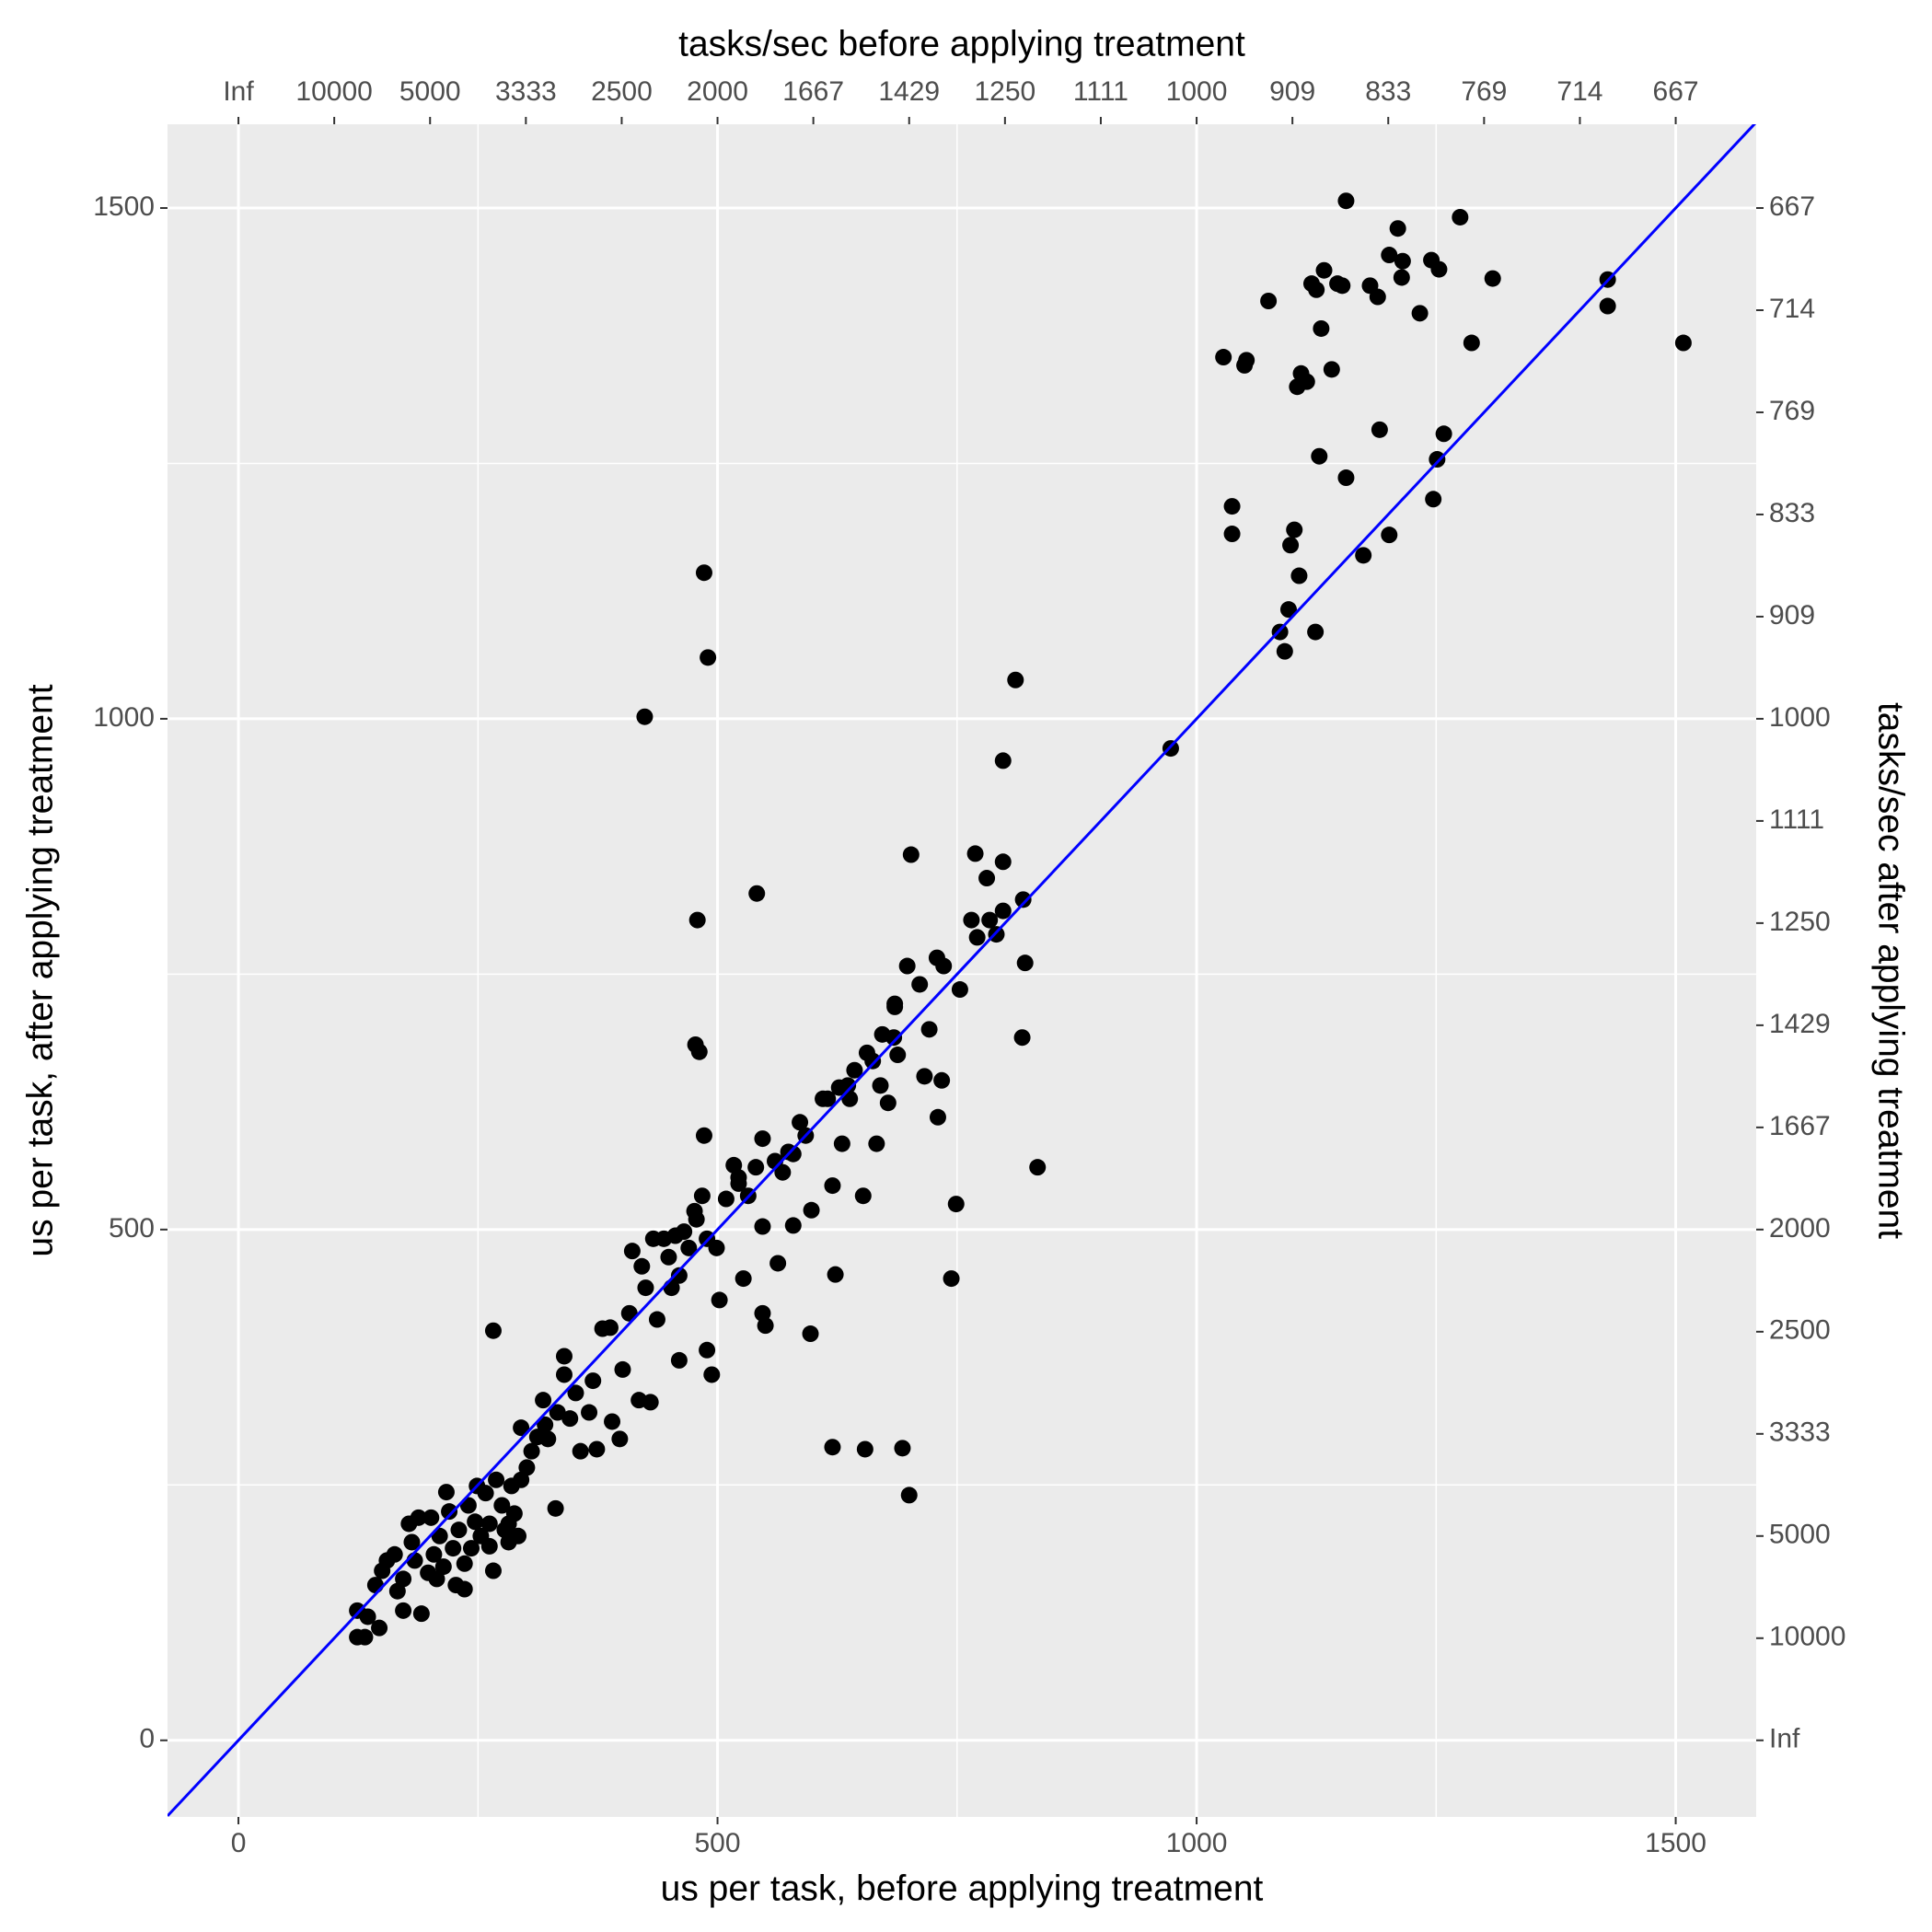 Image resolution: width=1932 pixels, height=1932 pixels. I want to click on x2-tick-label: Inf, so click(238, 91).